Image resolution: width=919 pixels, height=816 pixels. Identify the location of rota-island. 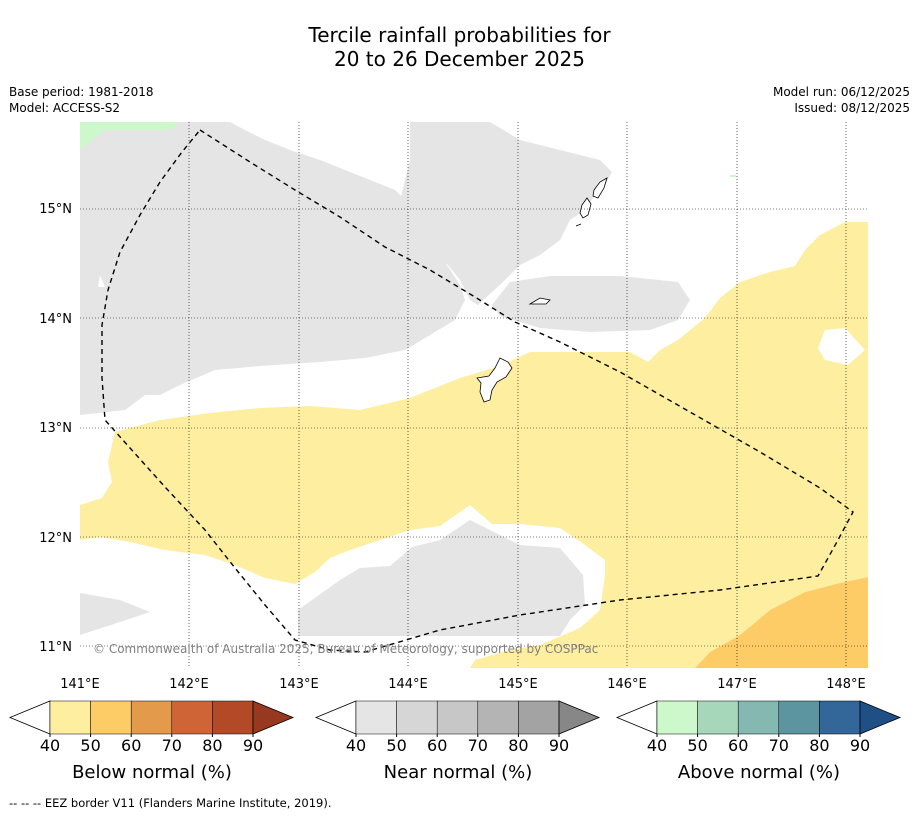
(539, 301).